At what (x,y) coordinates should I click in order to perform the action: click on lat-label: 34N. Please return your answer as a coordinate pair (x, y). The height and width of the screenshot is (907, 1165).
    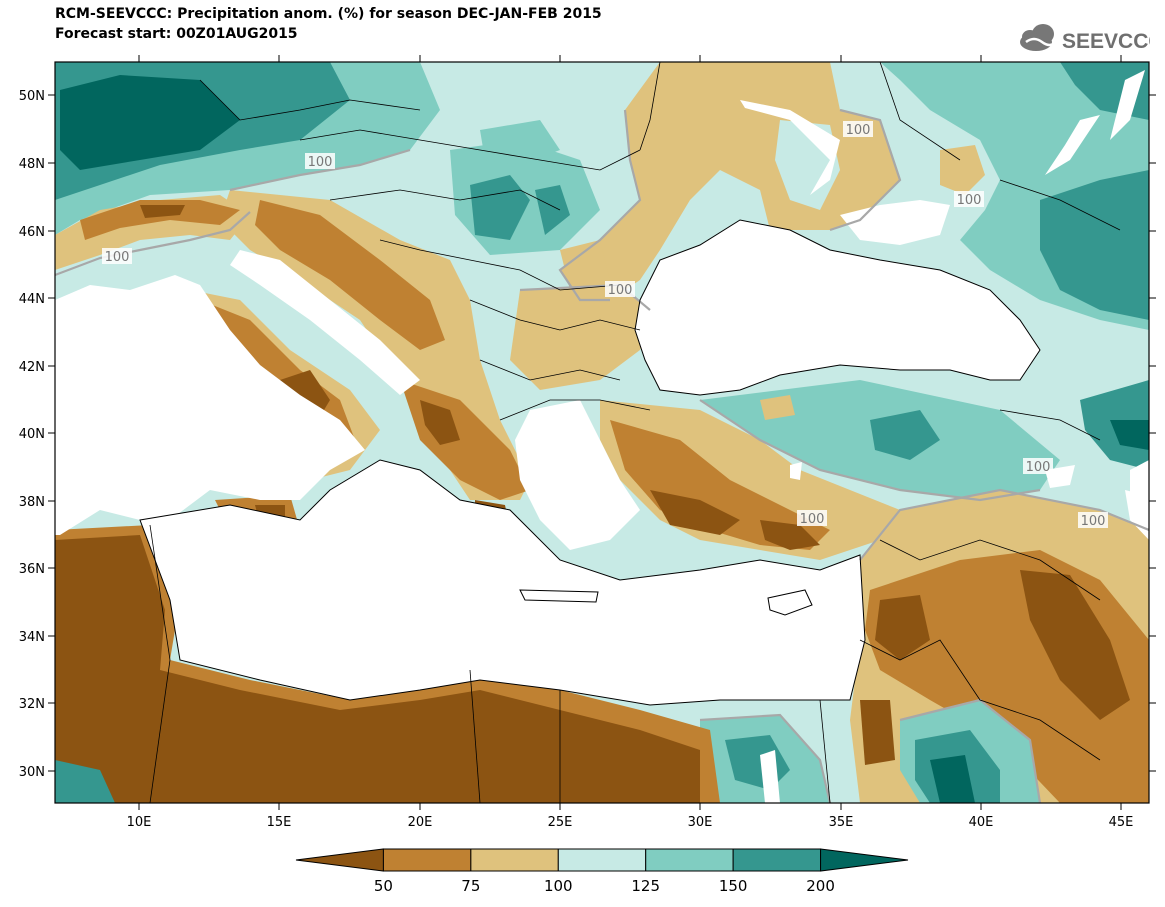
    Looking at the image, I should click on (32, 637).